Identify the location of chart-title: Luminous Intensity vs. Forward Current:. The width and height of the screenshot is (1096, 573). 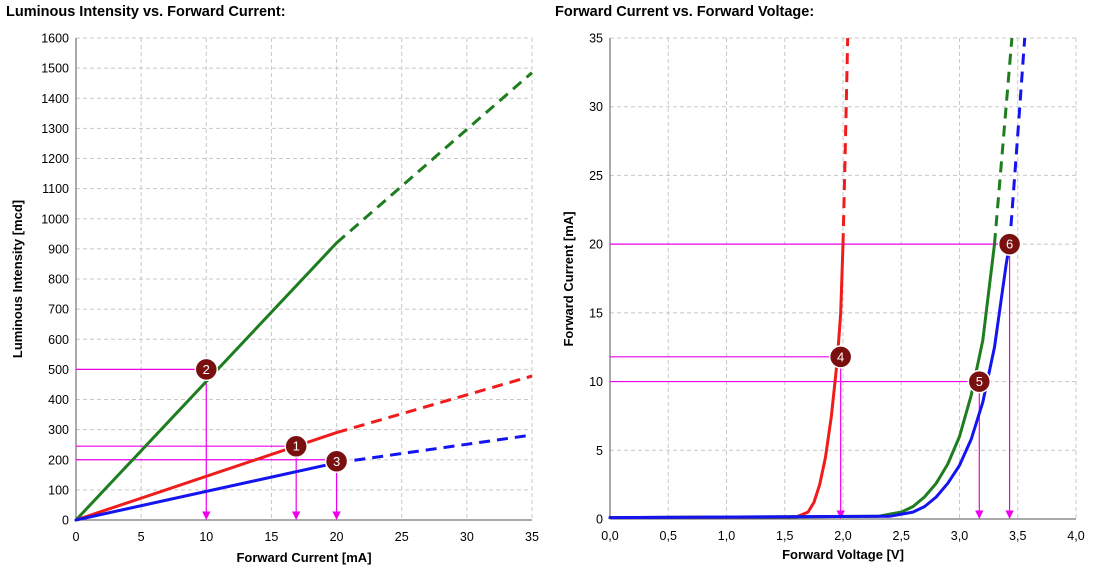
(146, 12).